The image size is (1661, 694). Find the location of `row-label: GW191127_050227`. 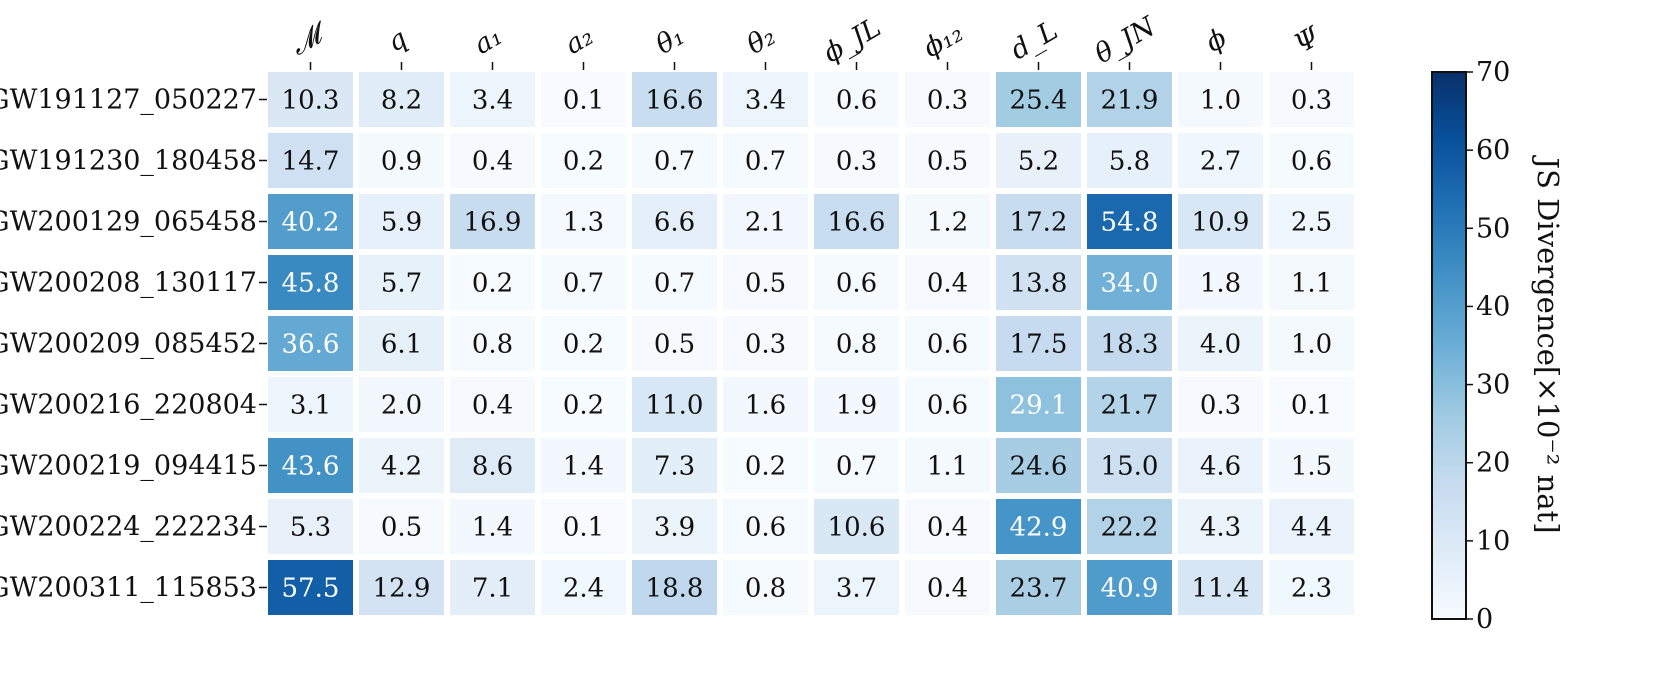

row-label: GW191127_050227 is located at coordinates (128, 100).